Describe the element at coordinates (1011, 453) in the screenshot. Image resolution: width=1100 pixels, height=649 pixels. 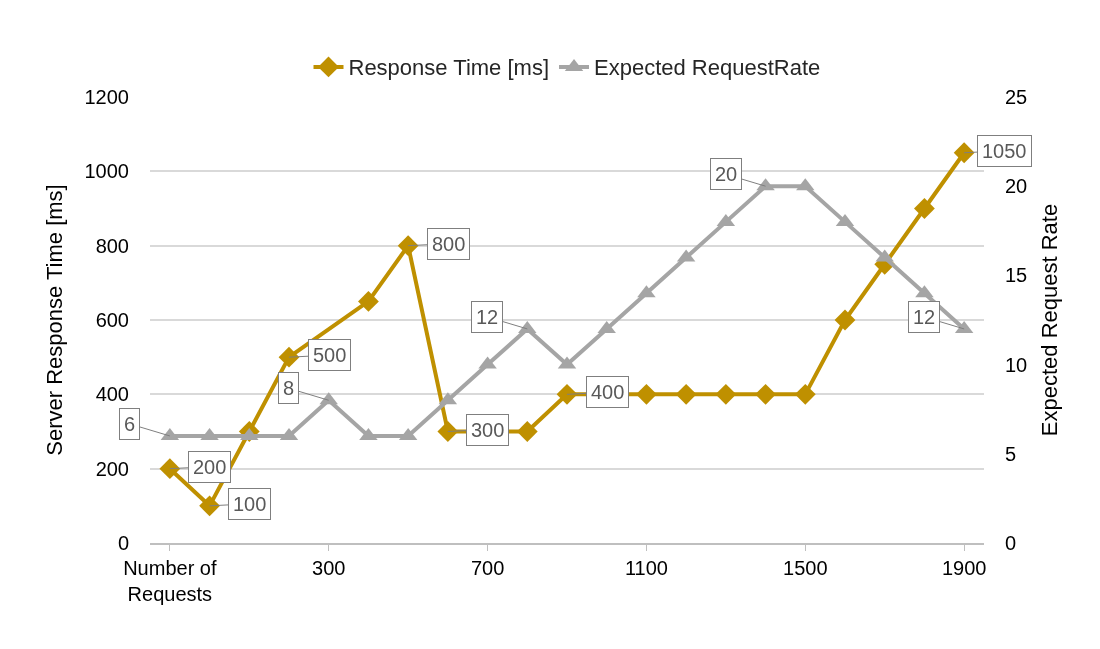
I see `y2-tick-label: 5` at that location.